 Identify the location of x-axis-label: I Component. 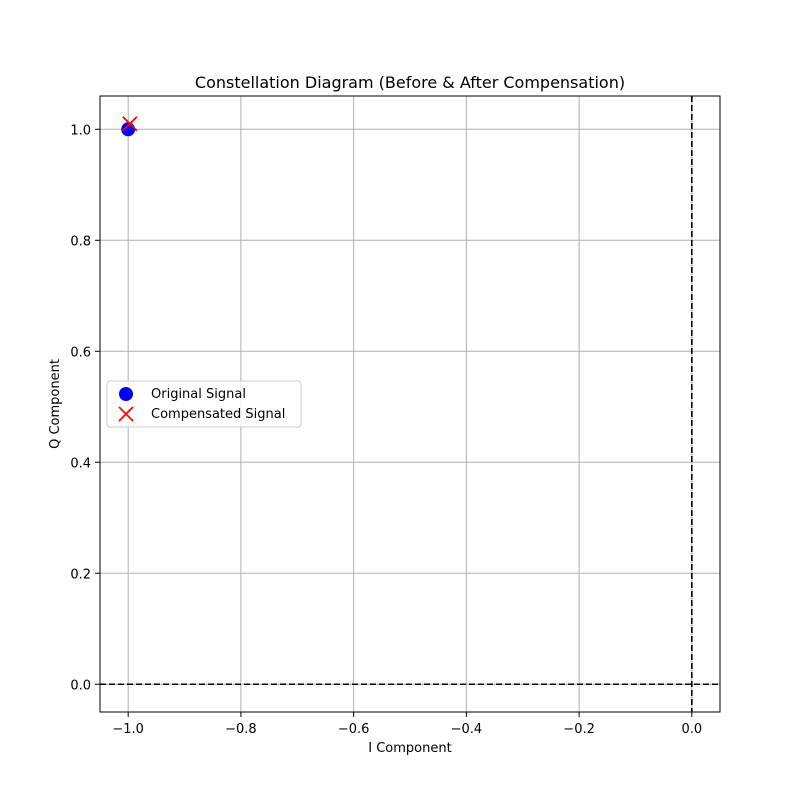
(409, 748).